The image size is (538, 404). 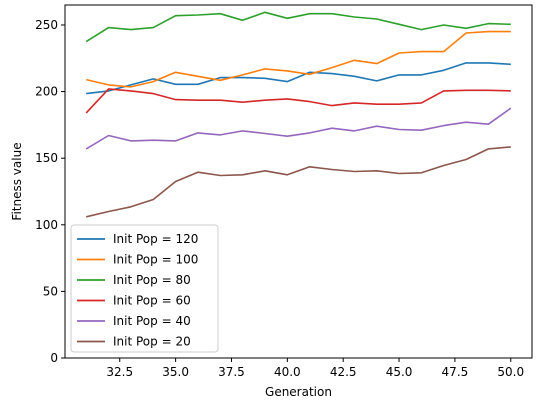 I want to click on x-tick-label: 37.5, so click(x=231, y=372).